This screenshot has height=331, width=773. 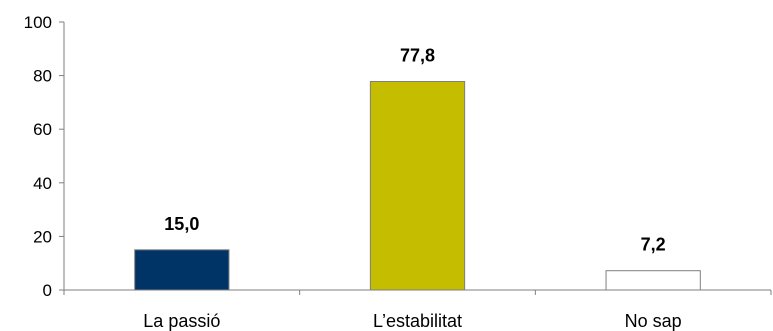 I want to click on category-labels: La passió L’estabilitat No sap, so click(x=412, y=321).